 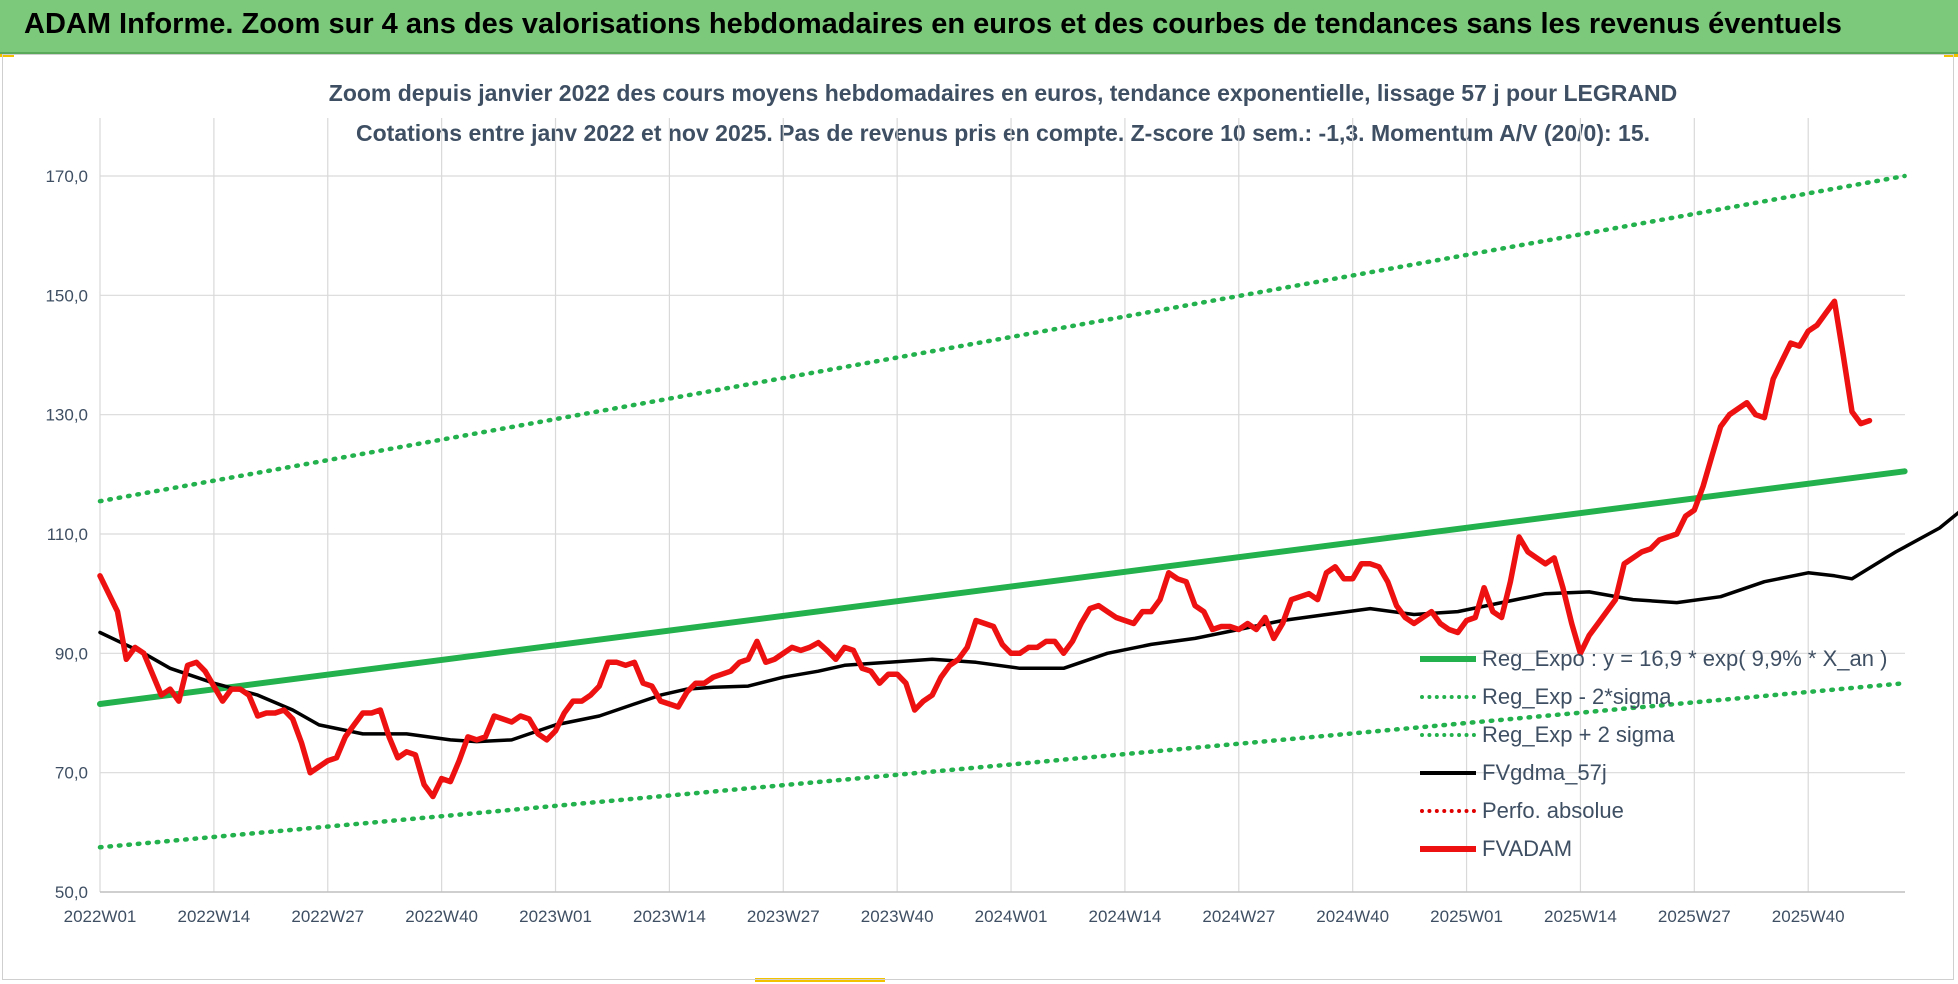 I want to click on x-tick-label: 2023W40, so click(x=897, y=916).